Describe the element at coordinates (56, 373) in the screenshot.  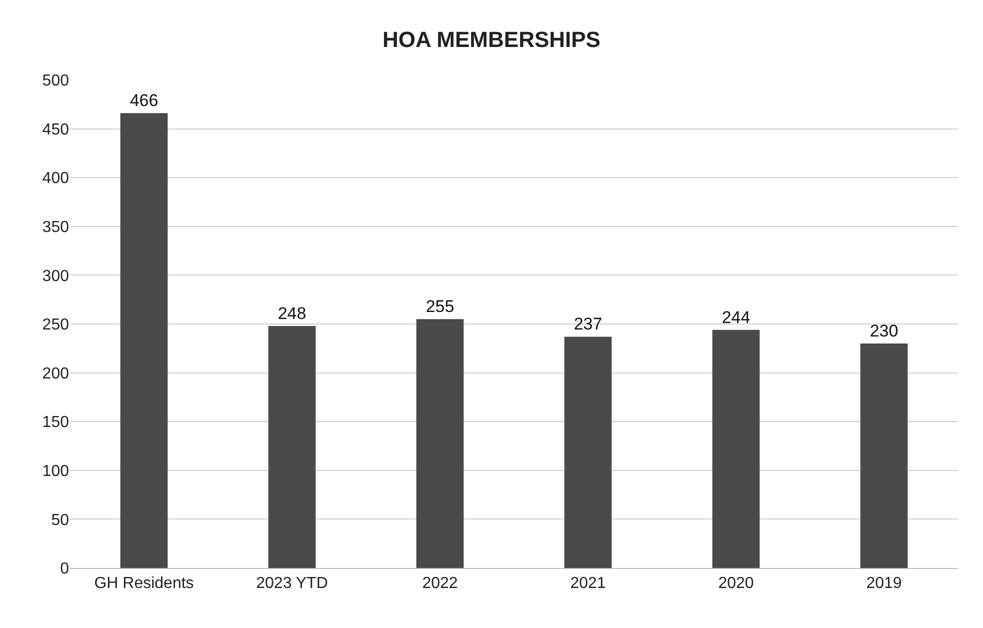
I see `y-tick-label: 200` at that location.